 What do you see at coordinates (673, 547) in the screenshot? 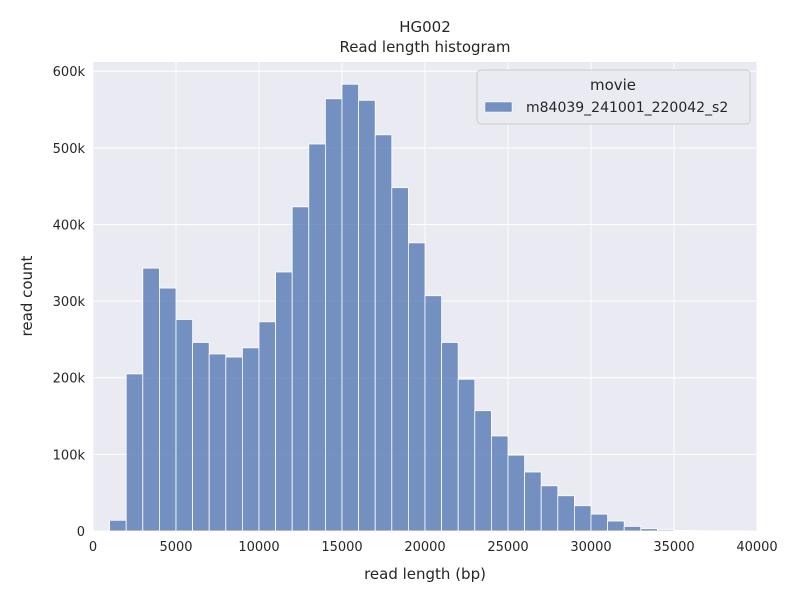
I see `x-tick-label-7: 35000` at bounding box center [673, 547].